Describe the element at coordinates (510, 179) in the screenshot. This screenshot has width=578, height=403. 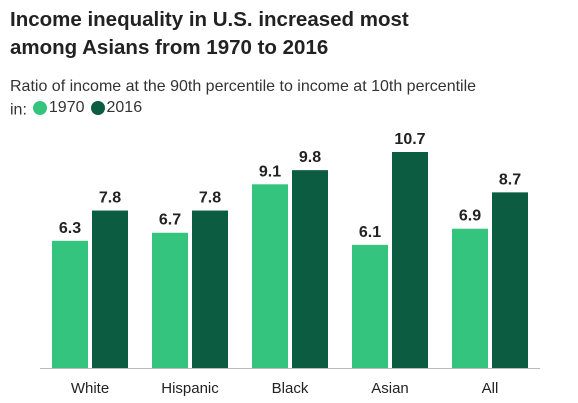
I see `value-label: 8.7` at that location.